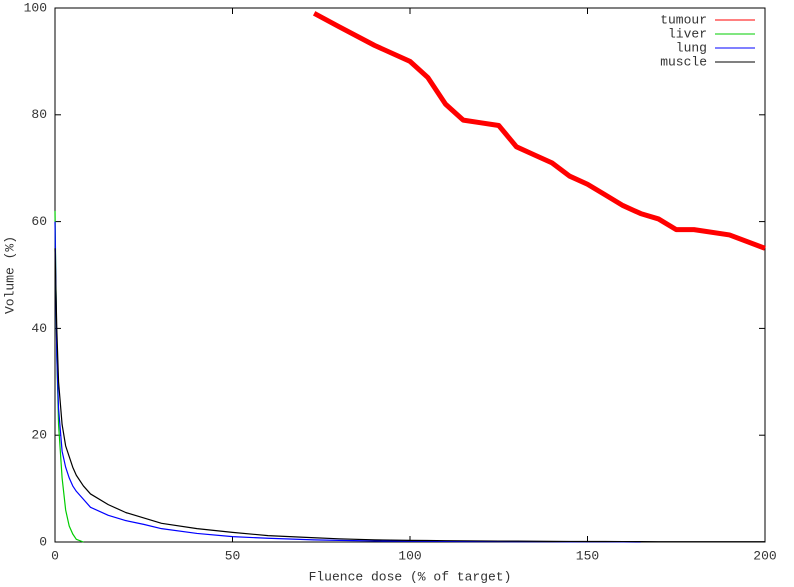  What do you see at coordinates (409, 555) in the screenshot?
I see `x-tick-label: 100` at bounding box center [409, 555].